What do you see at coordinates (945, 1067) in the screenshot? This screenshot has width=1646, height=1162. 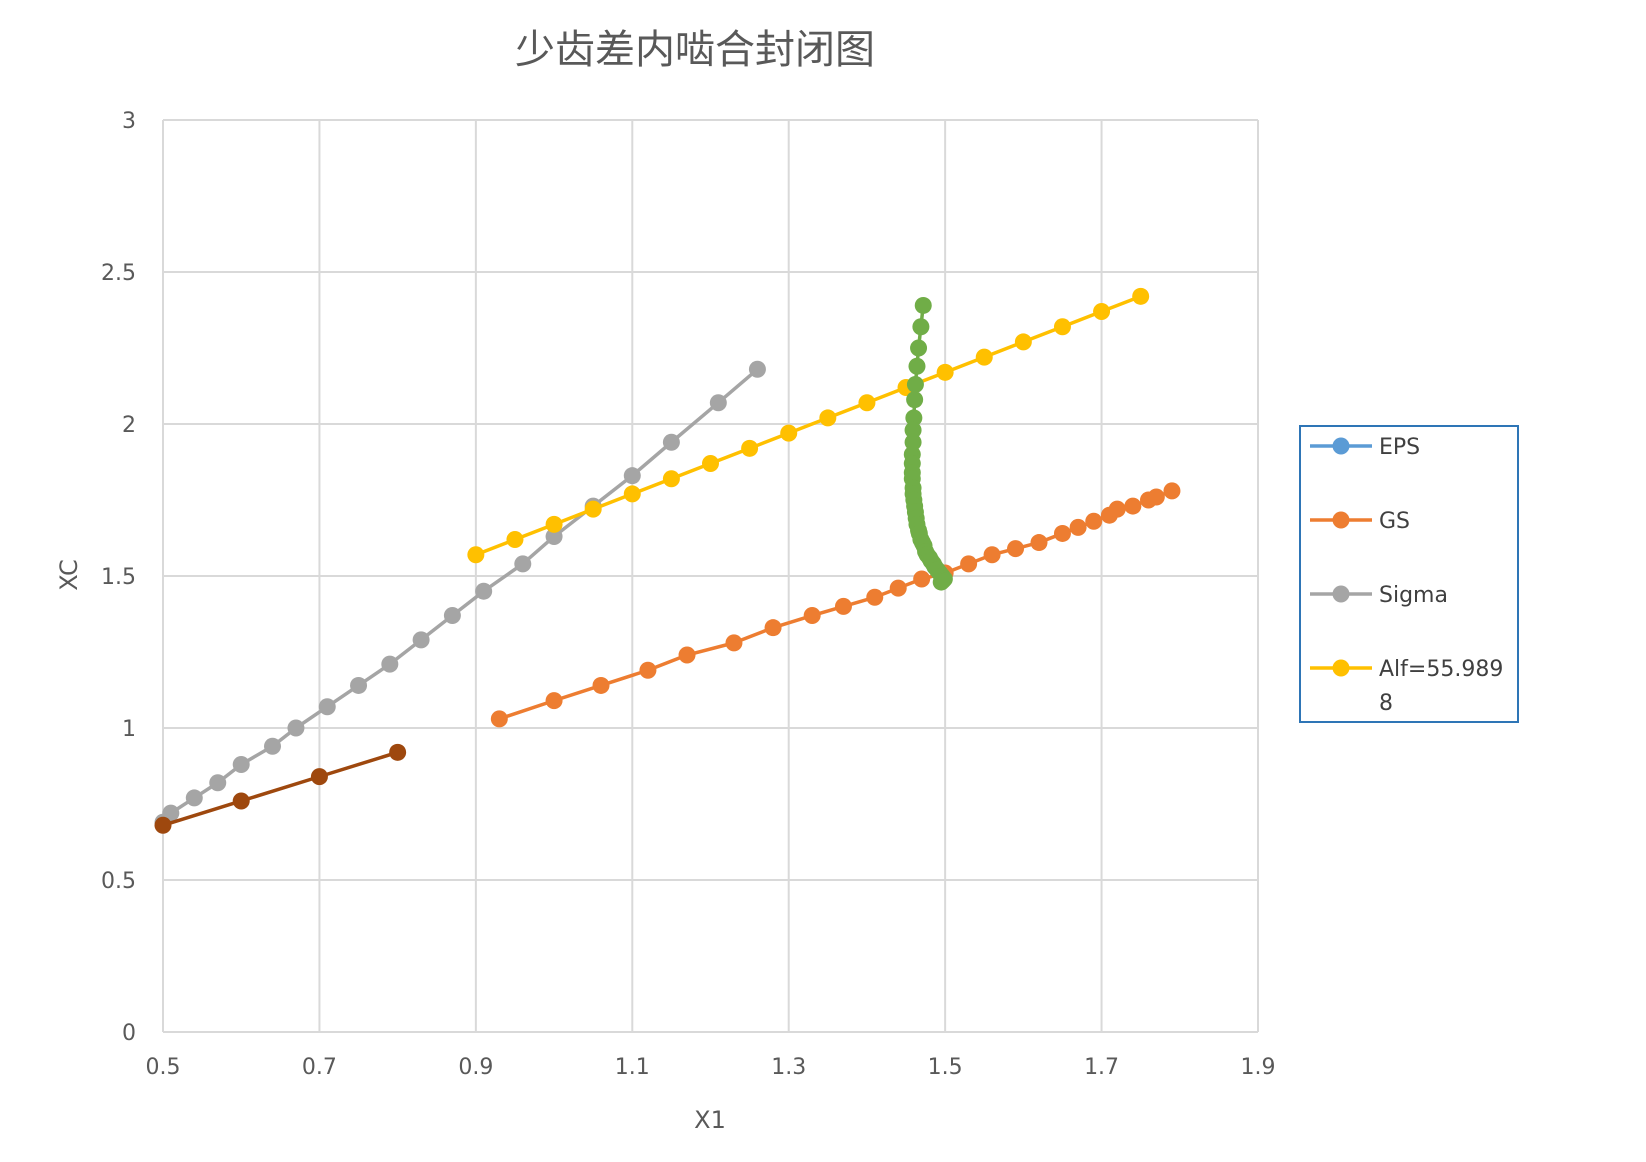 I see `x-tick-label: 1.5` at bounding box center [945, 1067].